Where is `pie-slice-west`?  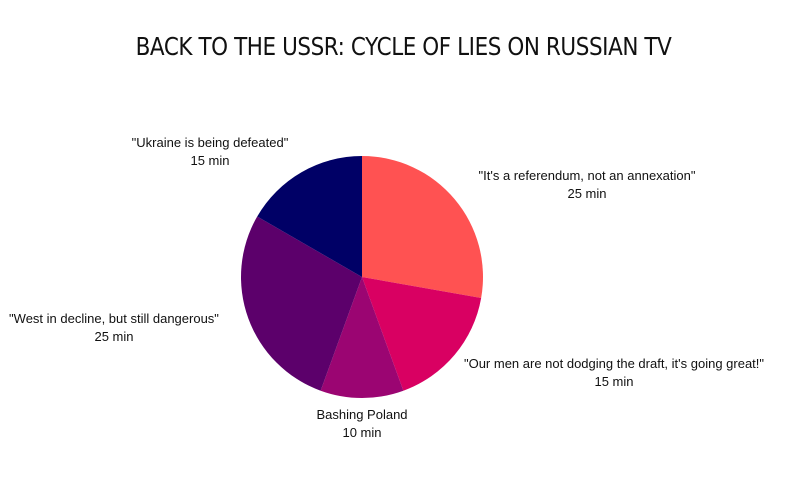
pie-slice-west is located at coordinates (301, 303).